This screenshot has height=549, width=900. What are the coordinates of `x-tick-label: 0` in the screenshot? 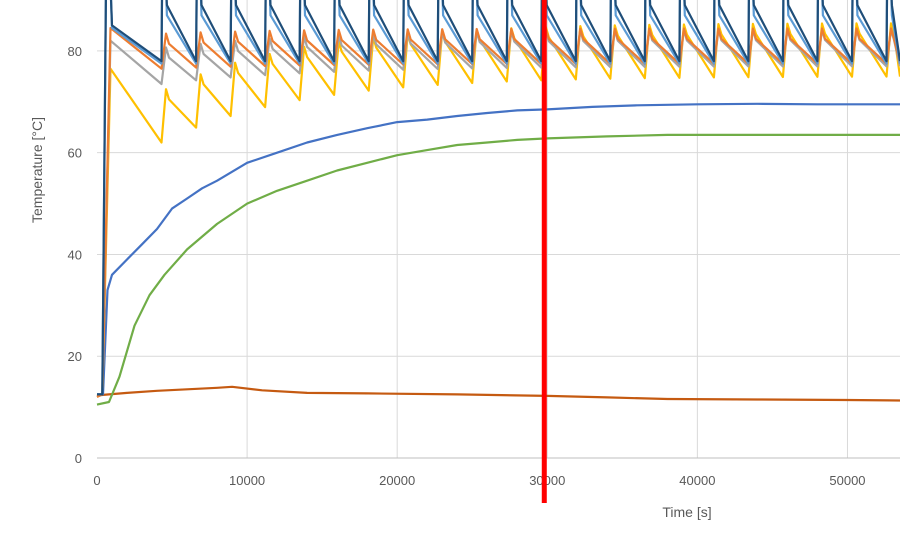 It's located at (96, 480).